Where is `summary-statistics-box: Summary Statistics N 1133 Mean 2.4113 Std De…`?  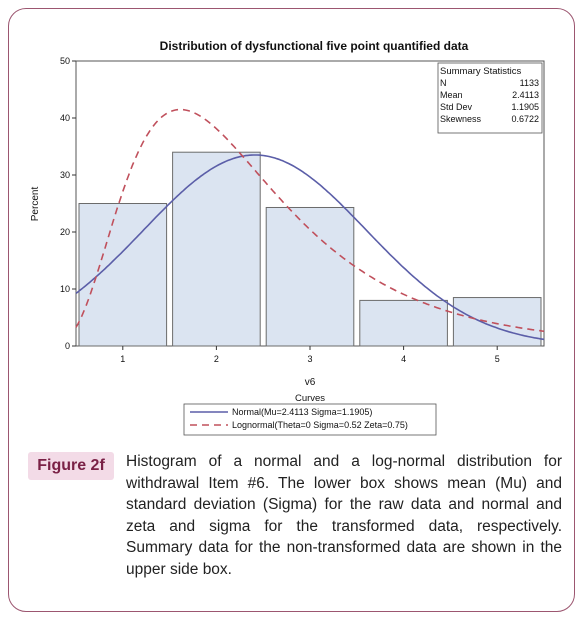 summary-statistics-box: Summary Statistics N 1133 Mean 2.4113 Std De… is located at coordinates (490, 98).